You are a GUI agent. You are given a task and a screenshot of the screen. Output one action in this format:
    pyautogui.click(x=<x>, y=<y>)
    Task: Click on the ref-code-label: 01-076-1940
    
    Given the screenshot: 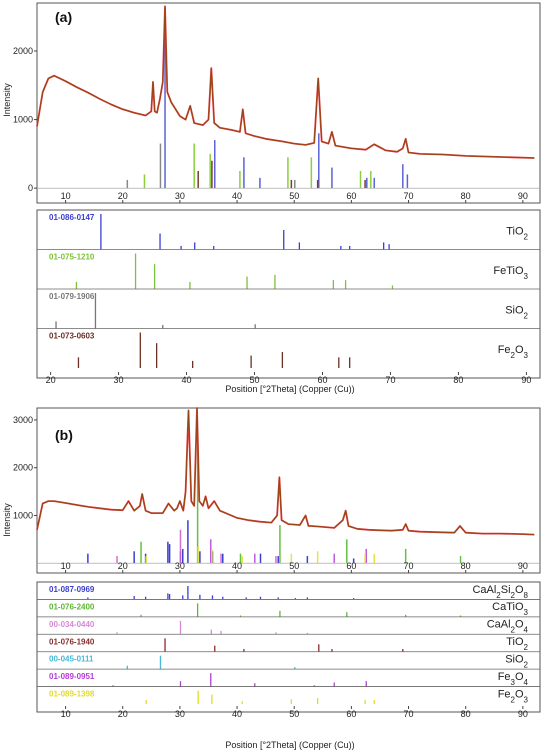 What is the action you would take?
    pyautogui.click(x=72, y=641)
    